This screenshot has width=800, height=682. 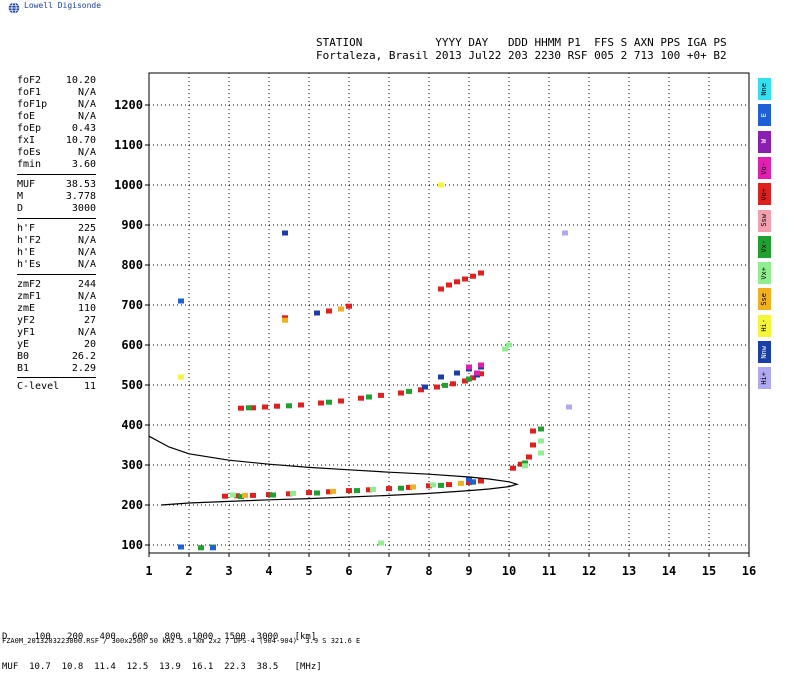 I want to click on x-tick-label: 13, so click(x=629, y=571).